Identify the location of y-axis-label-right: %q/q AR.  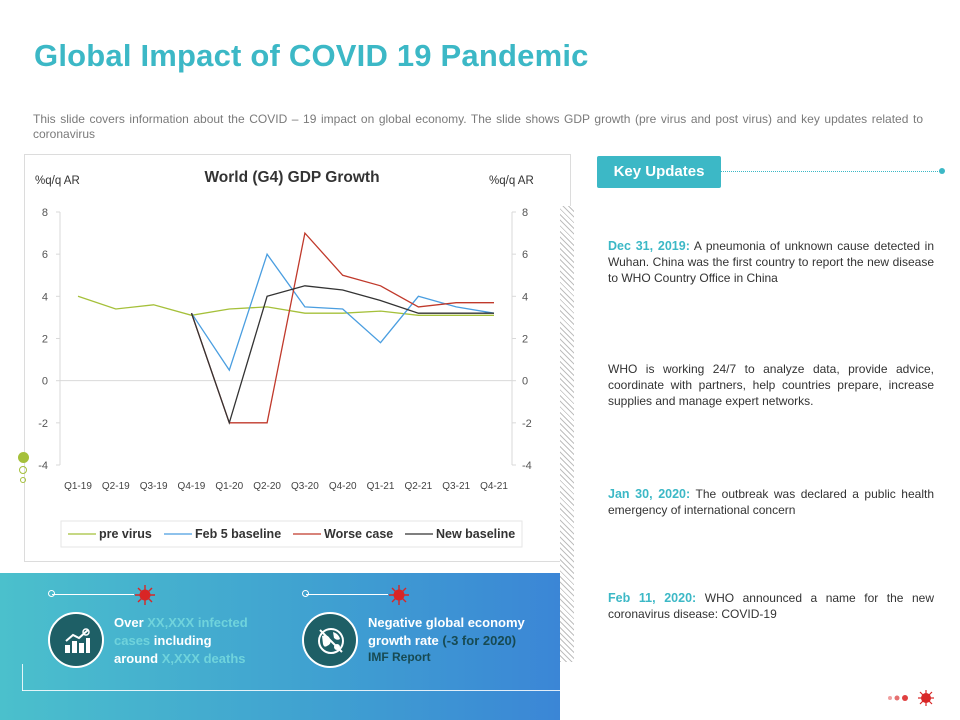
(511, 181).